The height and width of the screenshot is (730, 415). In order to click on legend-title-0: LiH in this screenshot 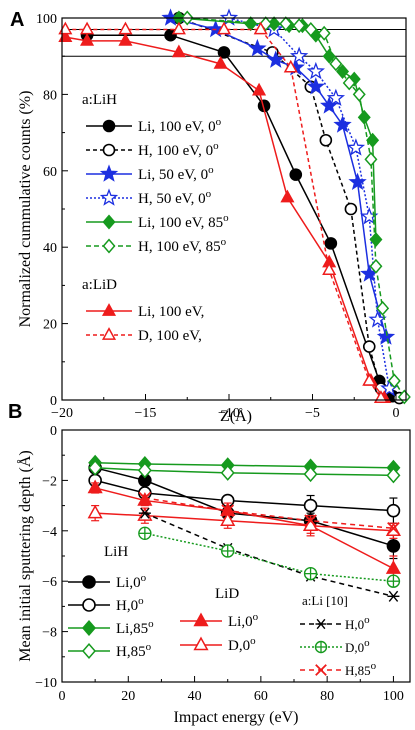, I will do `click(116, 552)`.